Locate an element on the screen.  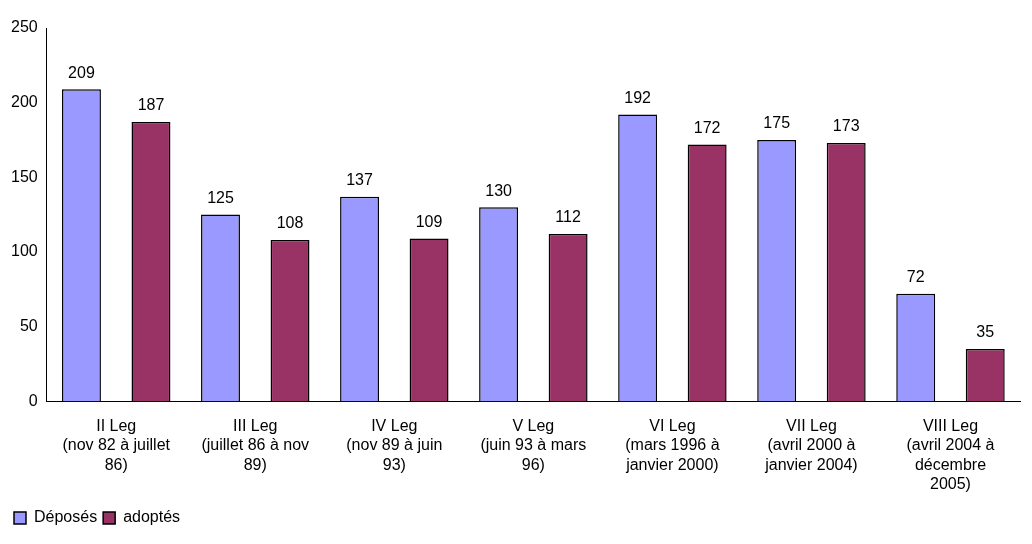
data-label: 137 is located at coordinates (359, 180).